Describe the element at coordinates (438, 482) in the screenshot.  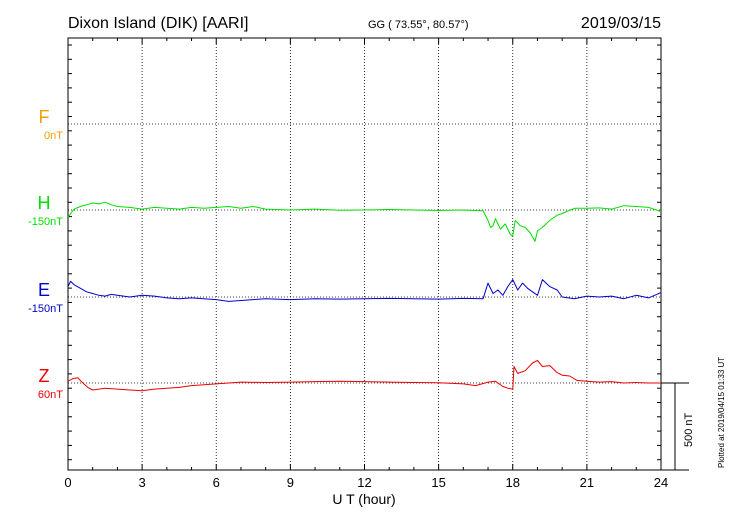
I see `x-tick-label: 15` at that location.